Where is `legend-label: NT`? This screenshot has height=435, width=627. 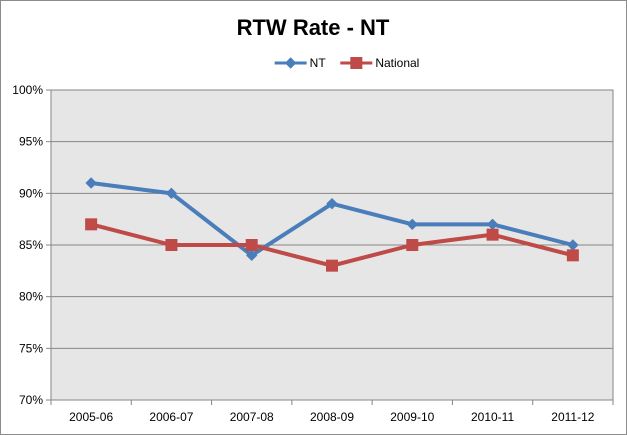
legend-label: NT is located at coordinates (318, 63).